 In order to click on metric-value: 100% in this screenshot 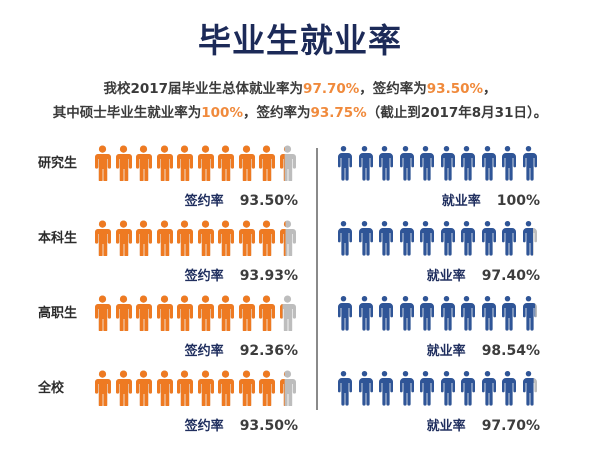, I will do `click(518, 201)`.